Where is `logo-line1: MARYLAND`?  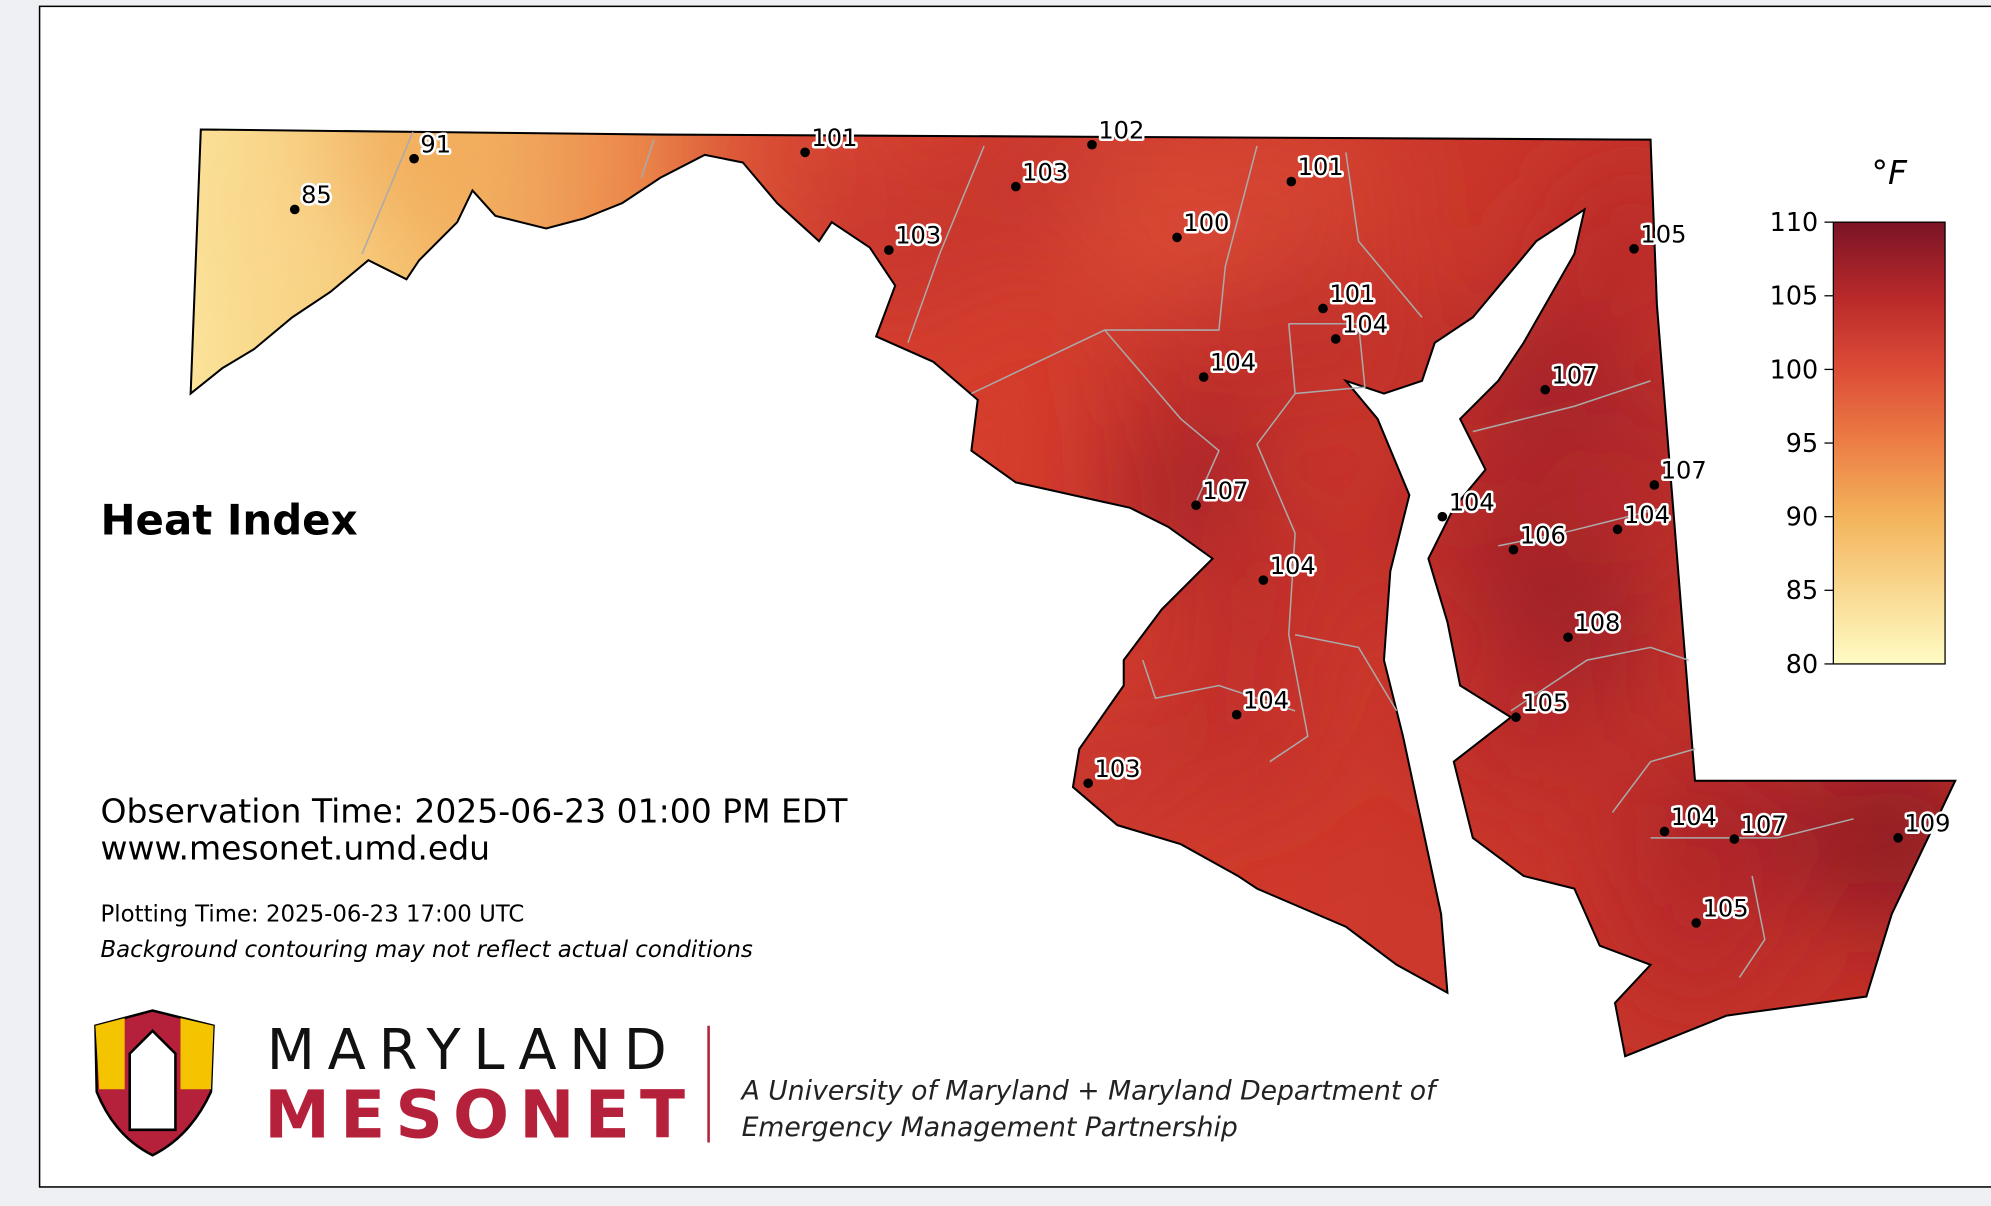
logo-line1: MARYLAND is located at coordinates (473, 1050).